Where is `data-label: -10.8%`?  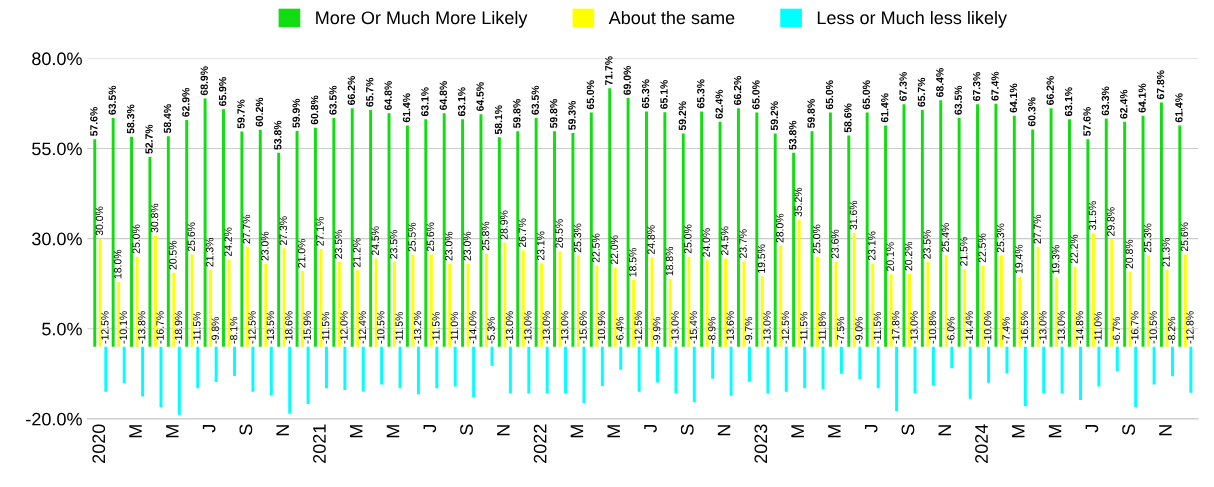 data-label: -10.8% is located at coordinates (932, 327).